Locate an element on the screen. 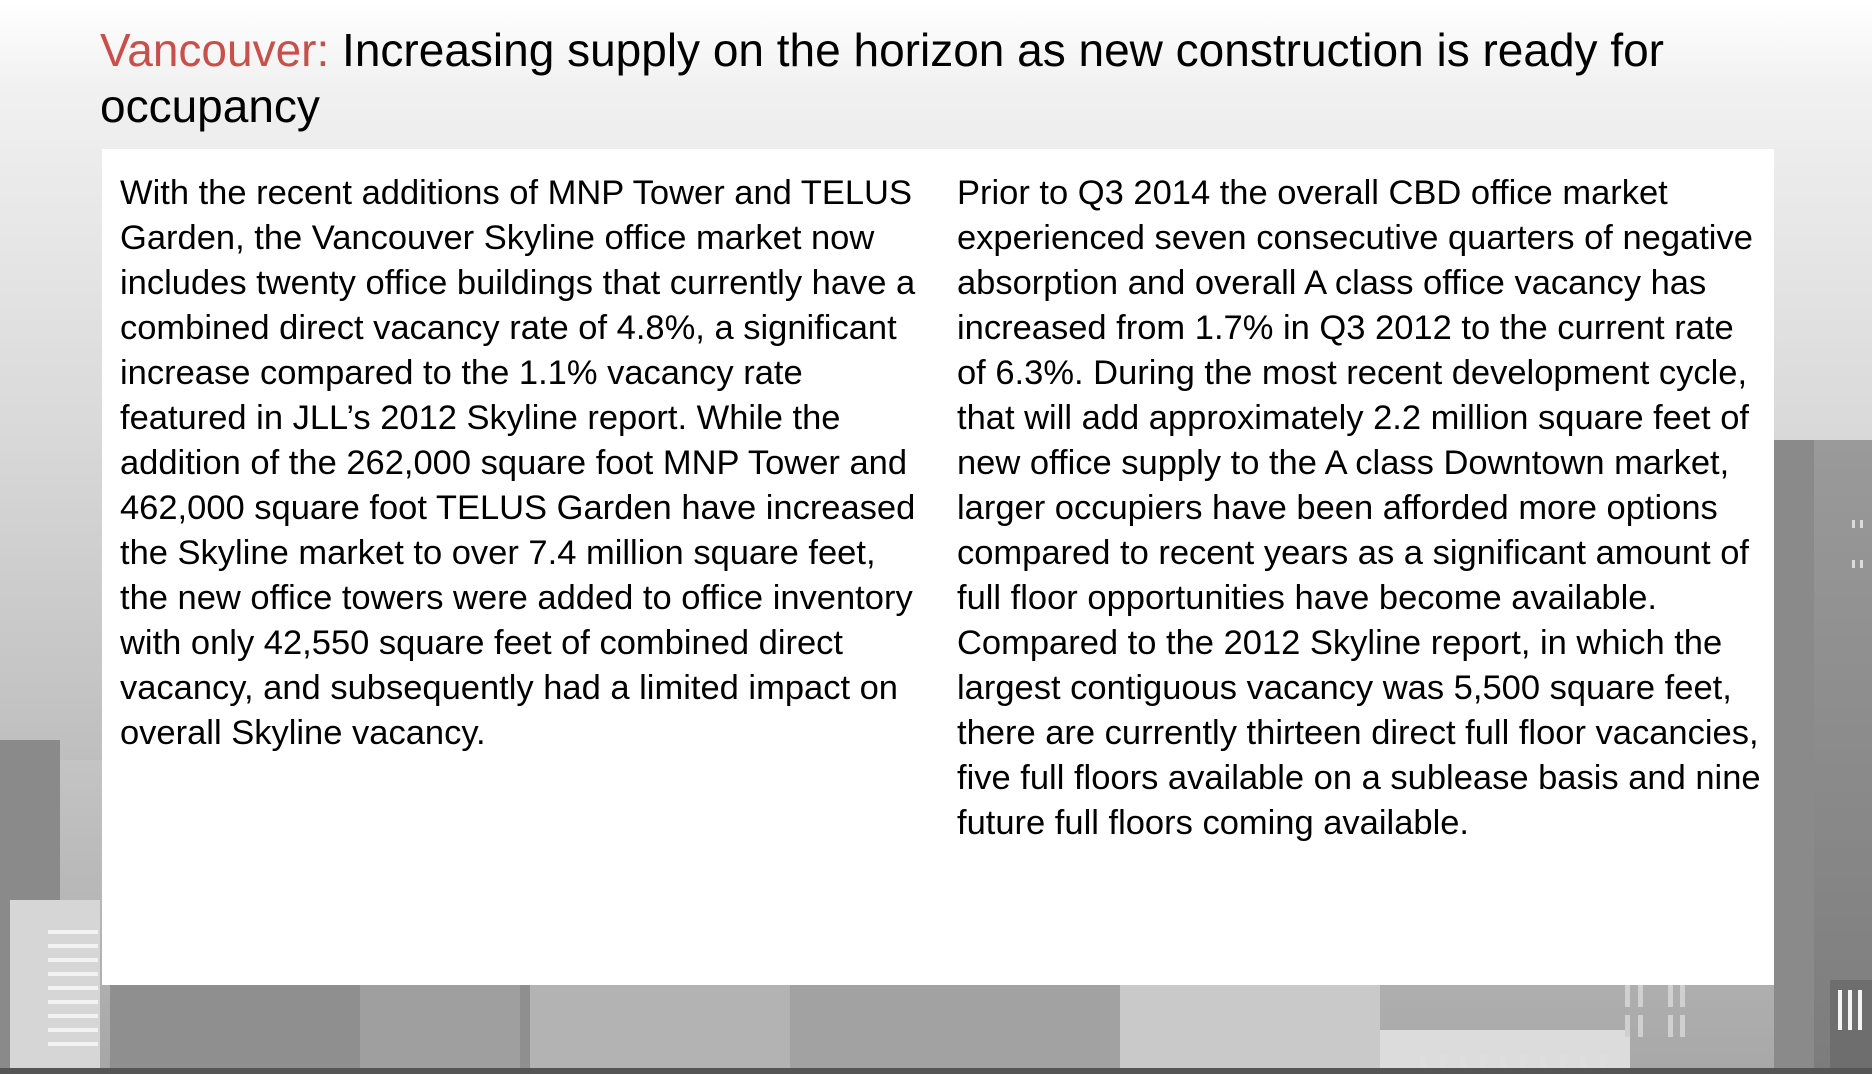 This screenshot has width=1872, height=1074. title-accent-city: Vancouver: is located at coordinates (215, 50).